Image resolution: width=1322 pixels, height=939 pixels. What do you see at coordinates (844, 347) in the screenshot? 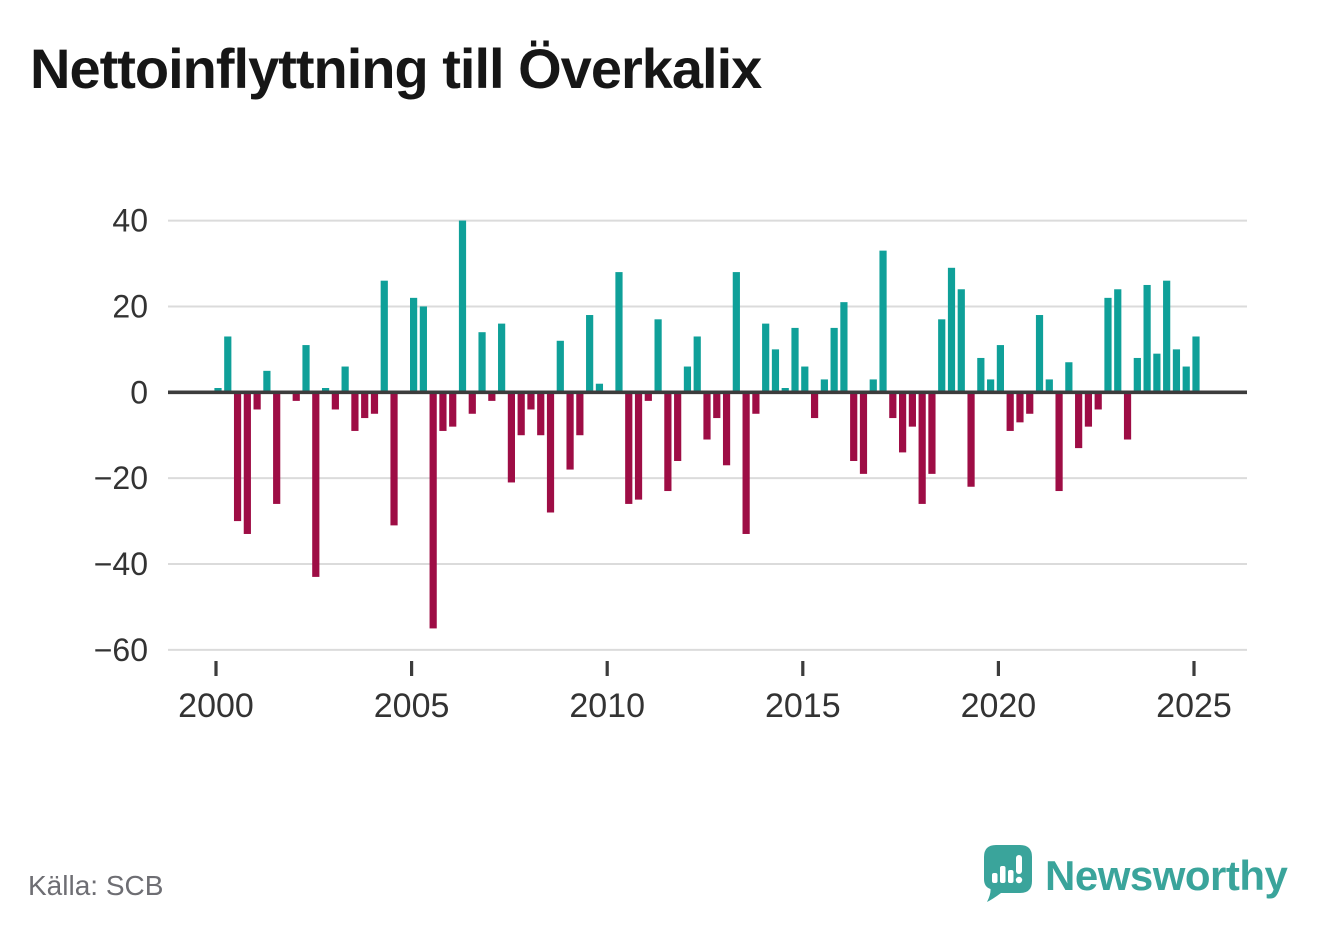
I see `bar-2016Q1` at bounding box center [844, 347].